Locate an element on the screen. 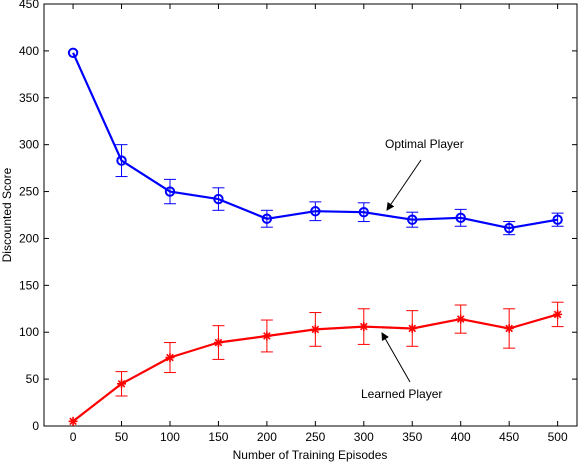 Image resolution: width=578 pixels, height=464 pixels. y-tick: 250 is located at coordinates (298, 192).